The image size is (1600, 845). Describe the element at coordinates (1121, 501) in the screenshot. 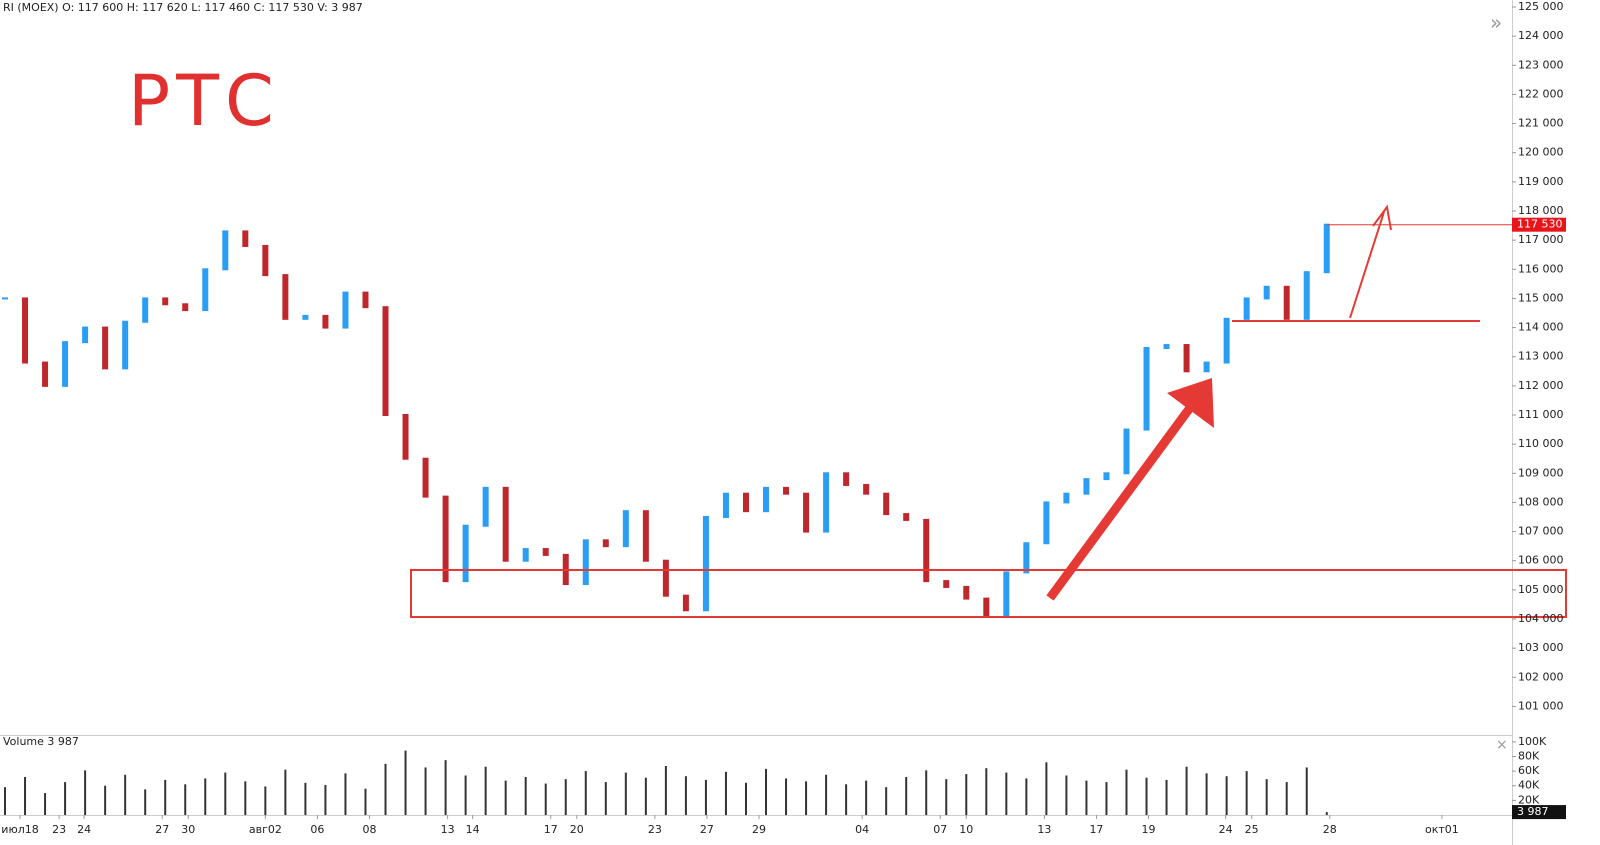

I see `big-arrow` at that location.